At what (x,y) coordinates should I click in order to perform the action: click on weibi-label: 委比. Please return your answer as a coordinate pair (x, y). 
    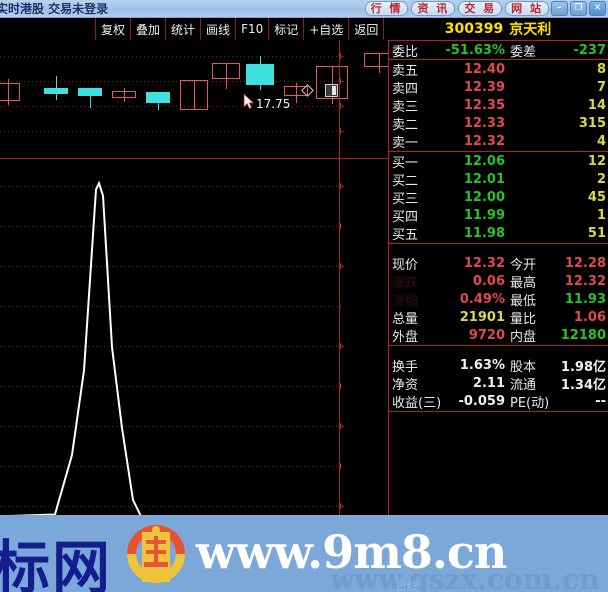
    Looking at the image, I should click on (405, 52).